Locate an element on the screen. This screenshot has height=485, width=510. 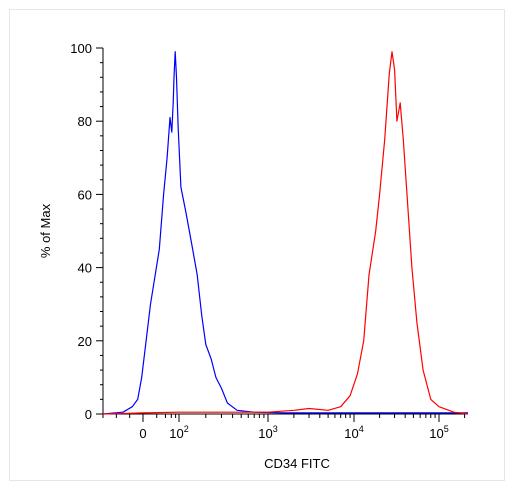
y-tick-label: 20 is located at coordinates (85, 341).